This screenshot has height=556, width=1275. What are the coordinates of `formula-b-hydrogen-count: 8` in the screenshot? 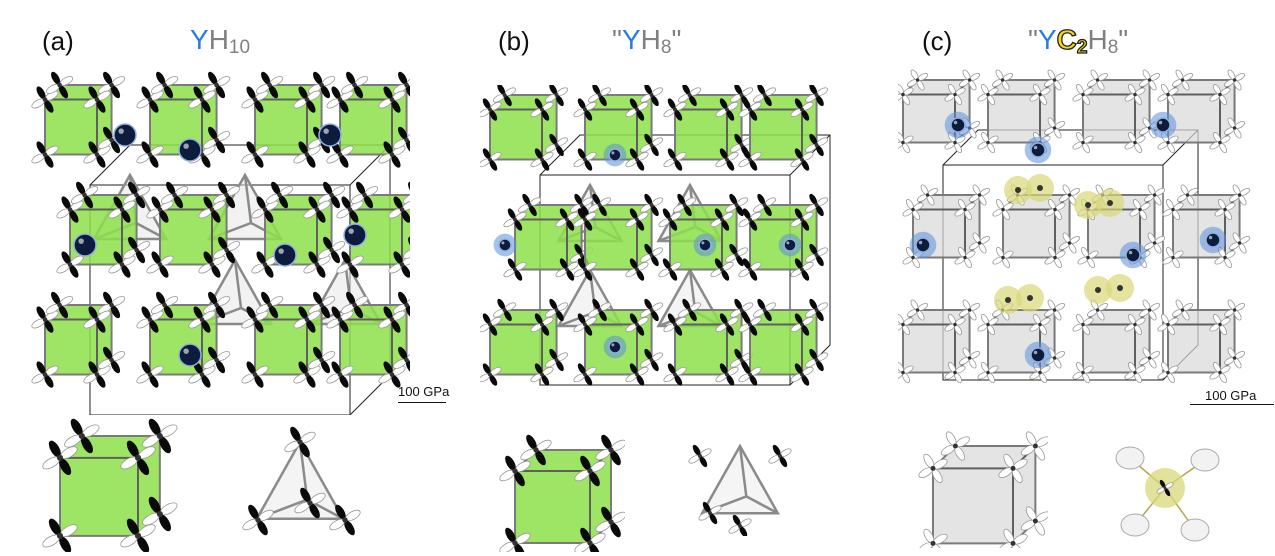 It's located at (666, 47).